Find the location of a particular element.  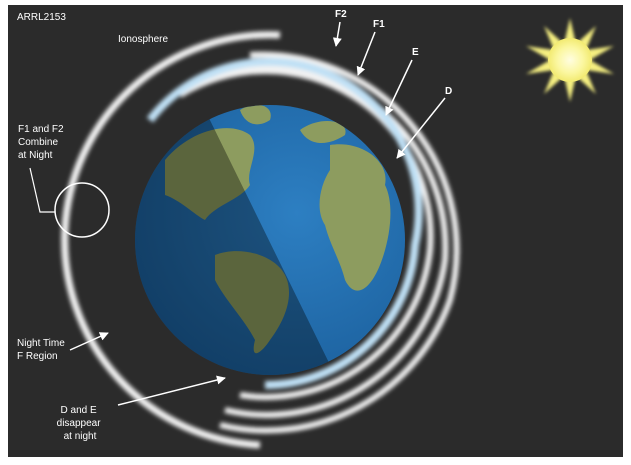

sun is located at coordinates (570, 60).